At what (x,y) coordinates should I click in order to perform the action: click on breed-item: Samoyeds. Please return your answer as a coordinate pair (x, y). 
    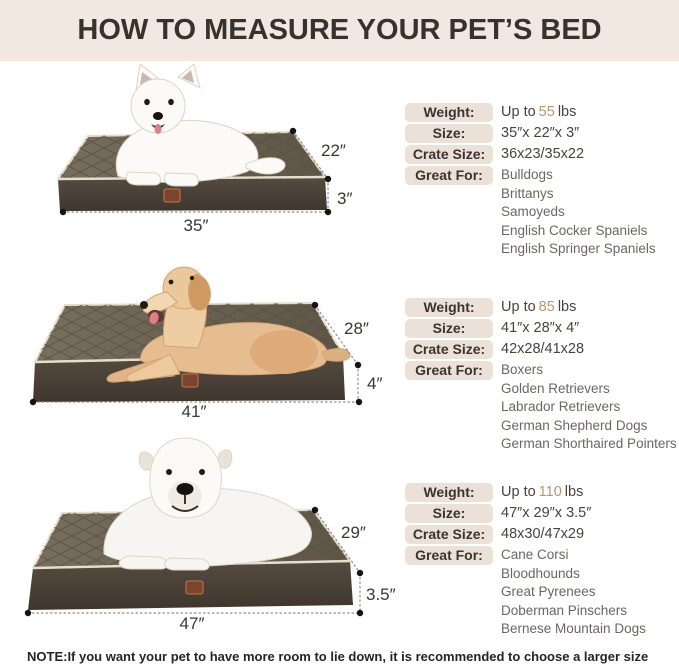
    Looking at the image, I should click on (533, 212).